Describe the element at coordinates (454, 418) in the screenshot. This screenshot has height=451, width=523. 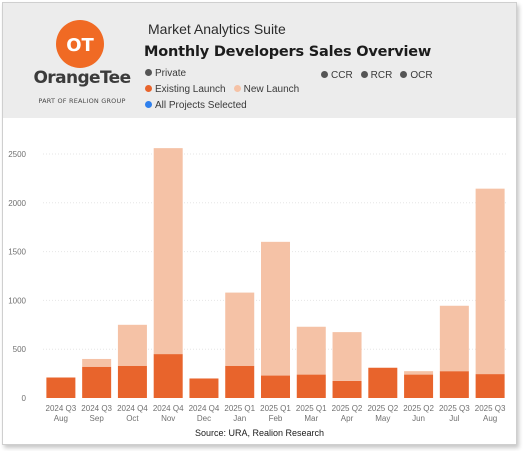
I see `x-tick-label-month: Jul` at that location.